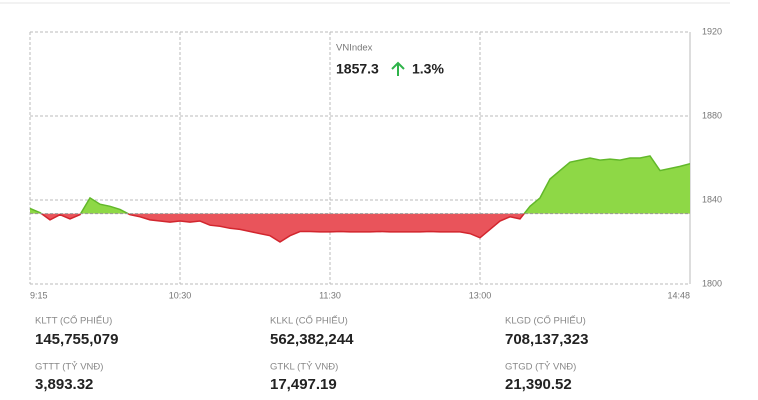 The height and width of the screenshot is (400, 758). I want to click on last-value: 1857.3, so click(357, 69).